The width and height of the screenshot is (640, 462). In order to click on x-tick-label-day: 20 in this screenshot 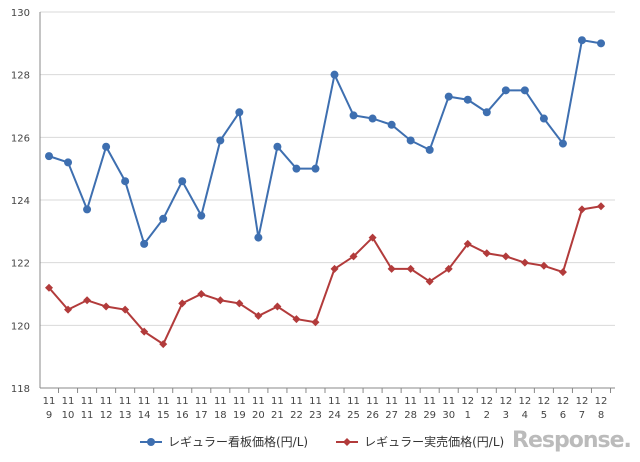, I will do `click(258, 415)`.